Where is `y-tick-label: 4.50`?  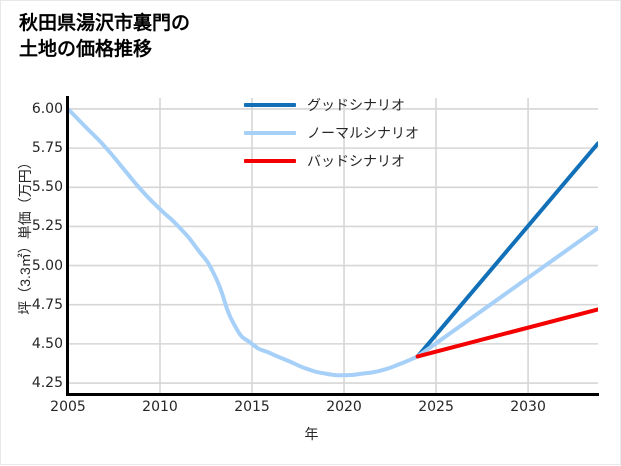 y-tick-label: 4.50 is located at coordinates (47, 343).